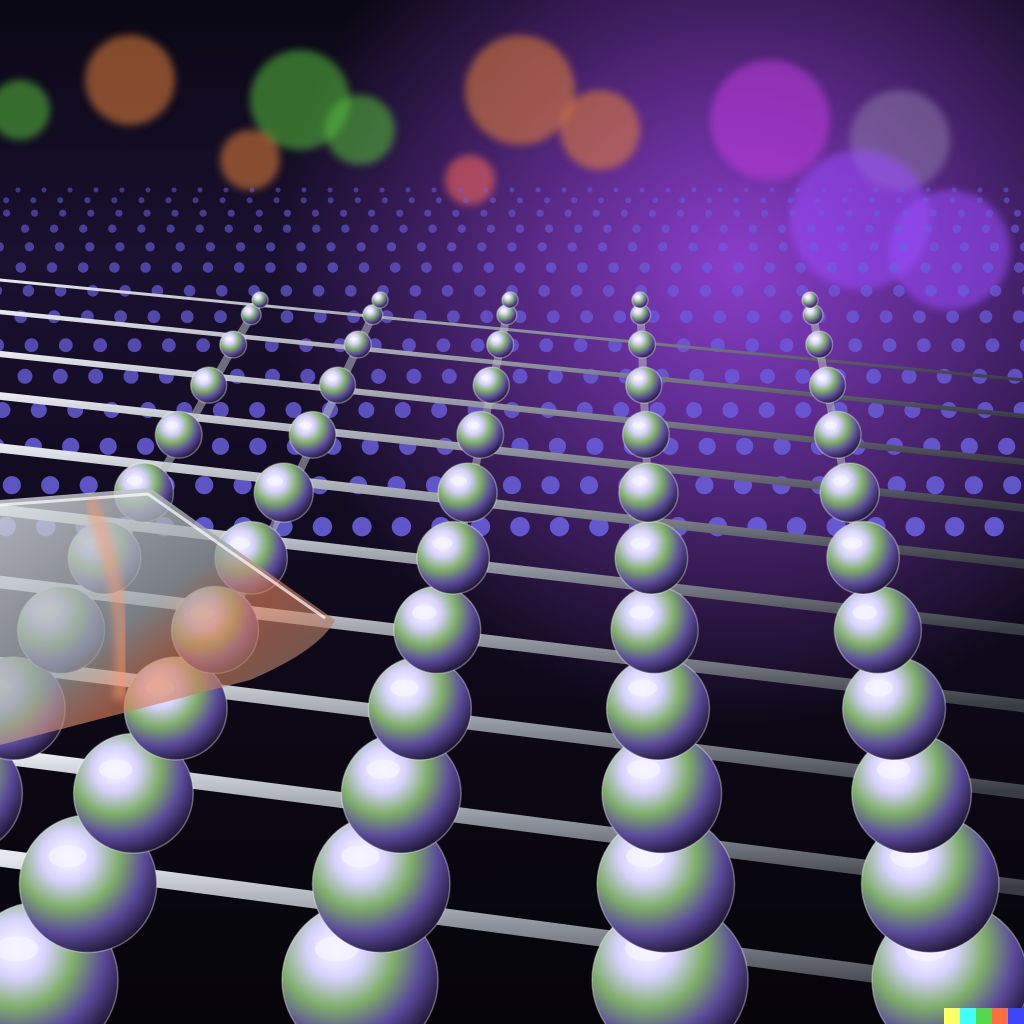 Image resolution: width=1024 pixels, height=1024 pixels. What do you see at coordinates (167, 616) in the screenshot?
I see `glass-shard` at bounding box center [167, 616].